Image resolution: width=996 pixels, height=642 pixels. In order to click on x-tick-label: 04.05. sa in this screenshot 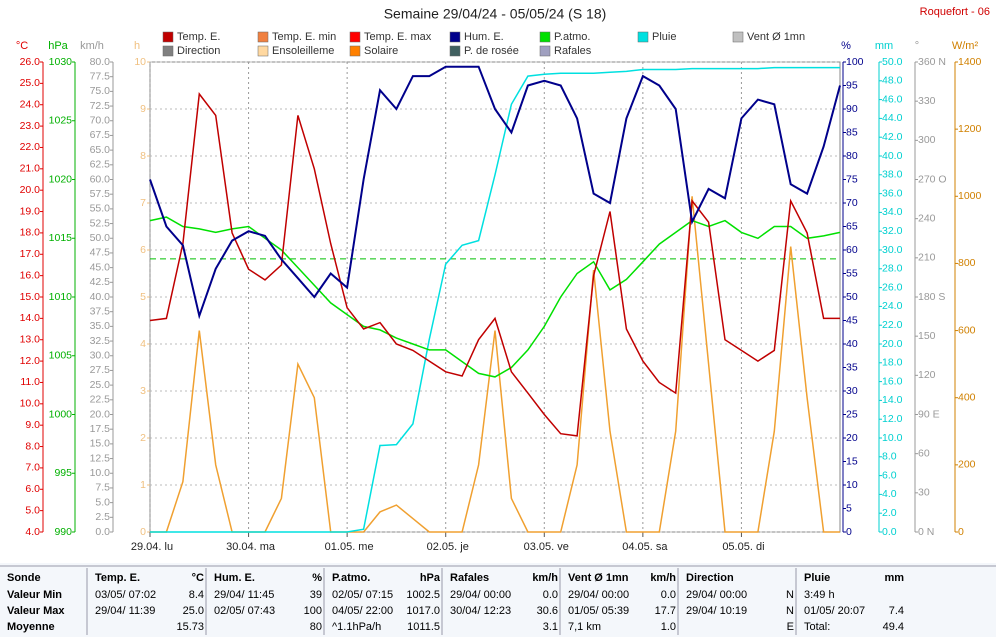, I will do `click(645, 547)`.